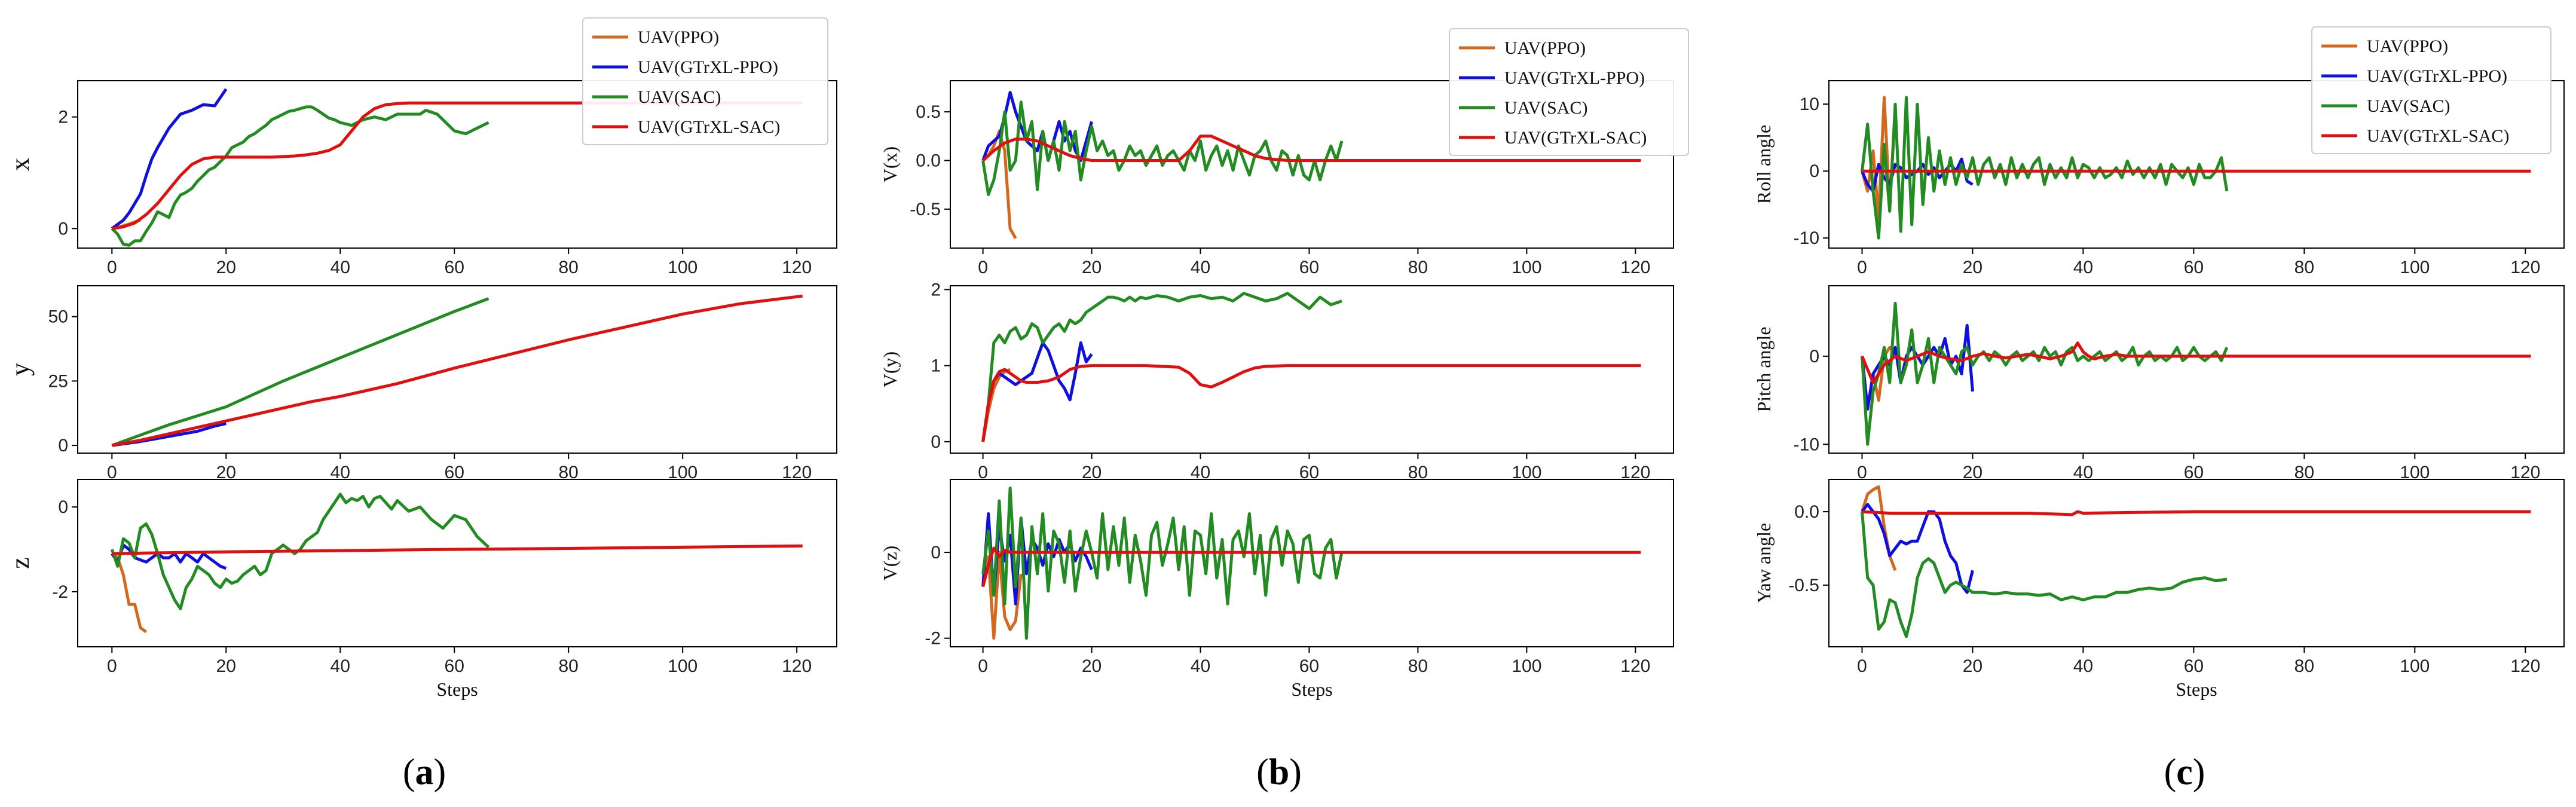  Describe the element at coordinates (58, 381) in the screenshot. I see `ytick-label: 25` at that location.